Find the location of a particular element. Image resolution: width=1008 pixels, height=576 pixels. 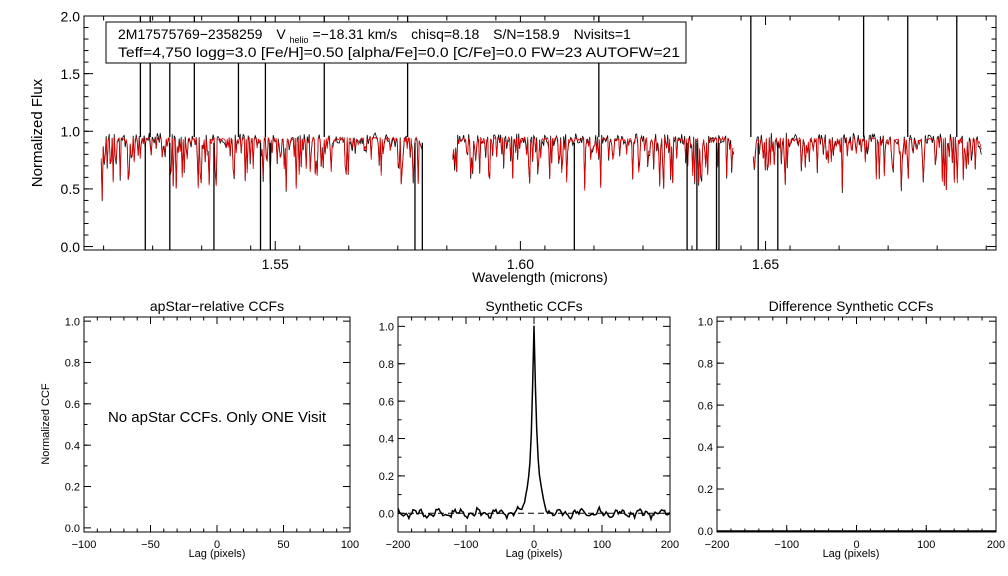

vhelio-subscript: helio is located at coordinates (299, 40).